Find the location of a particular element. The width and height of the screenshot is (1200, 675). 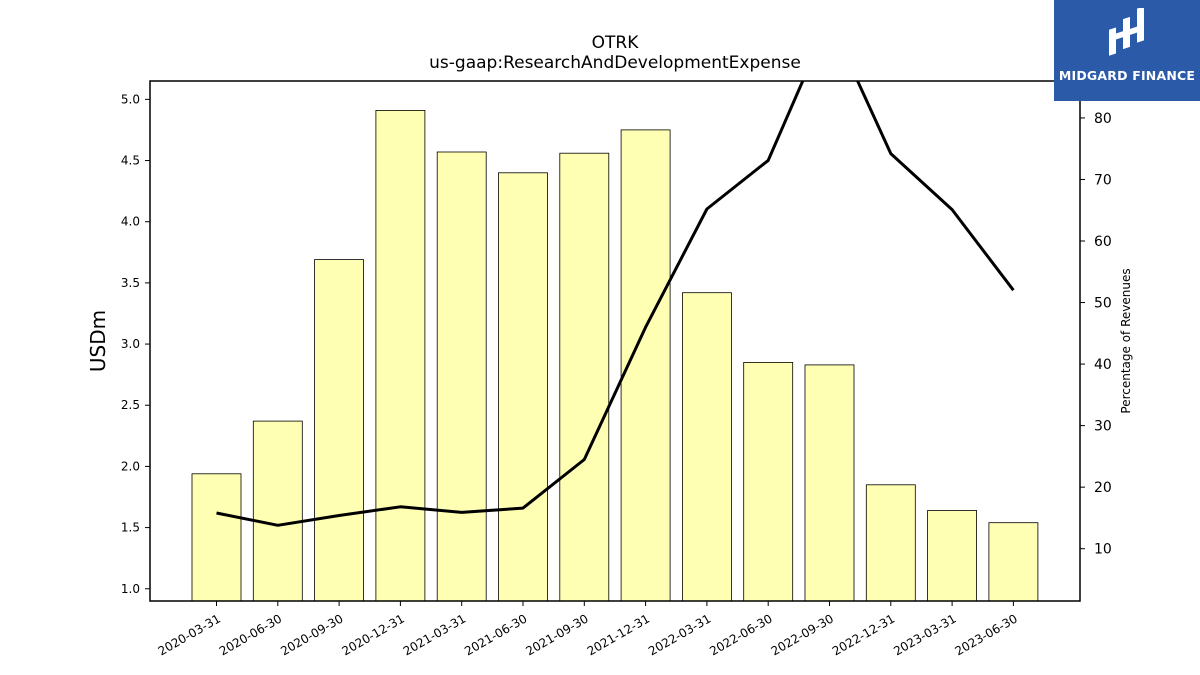

x-tick-label: 2023-06-30 is located at coordinates (985, 634).